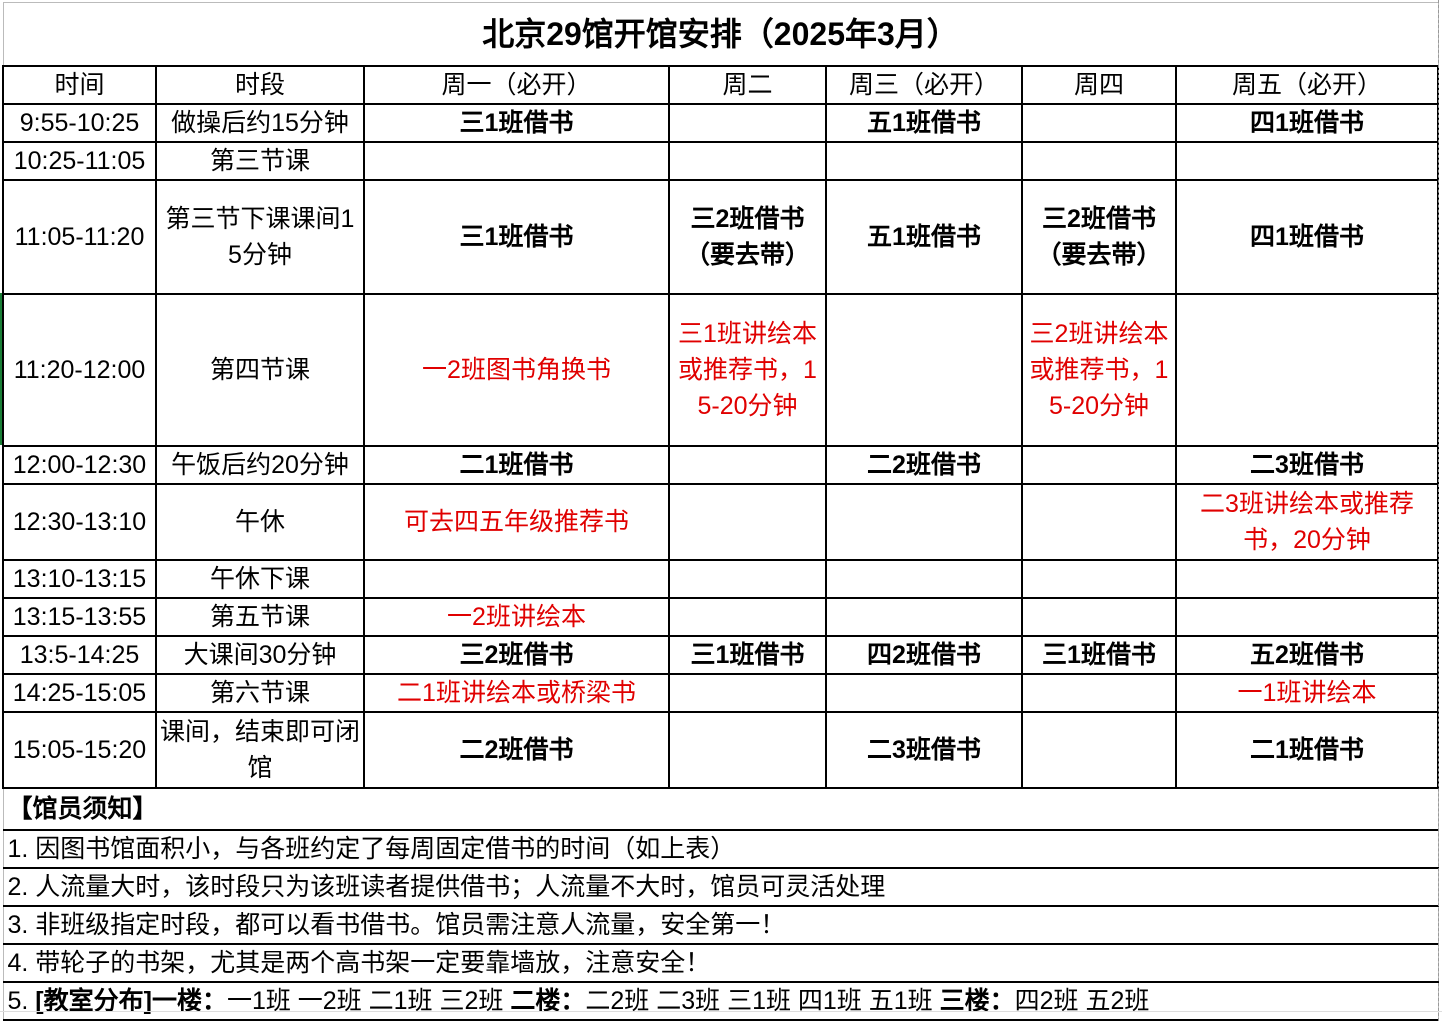 This screenshot has width=1442, height=1022. What do you see at coordinates (516, 654) in the screenshot?
I see `schedule-cell: 三2班借书` at bounding box center [516, 654].